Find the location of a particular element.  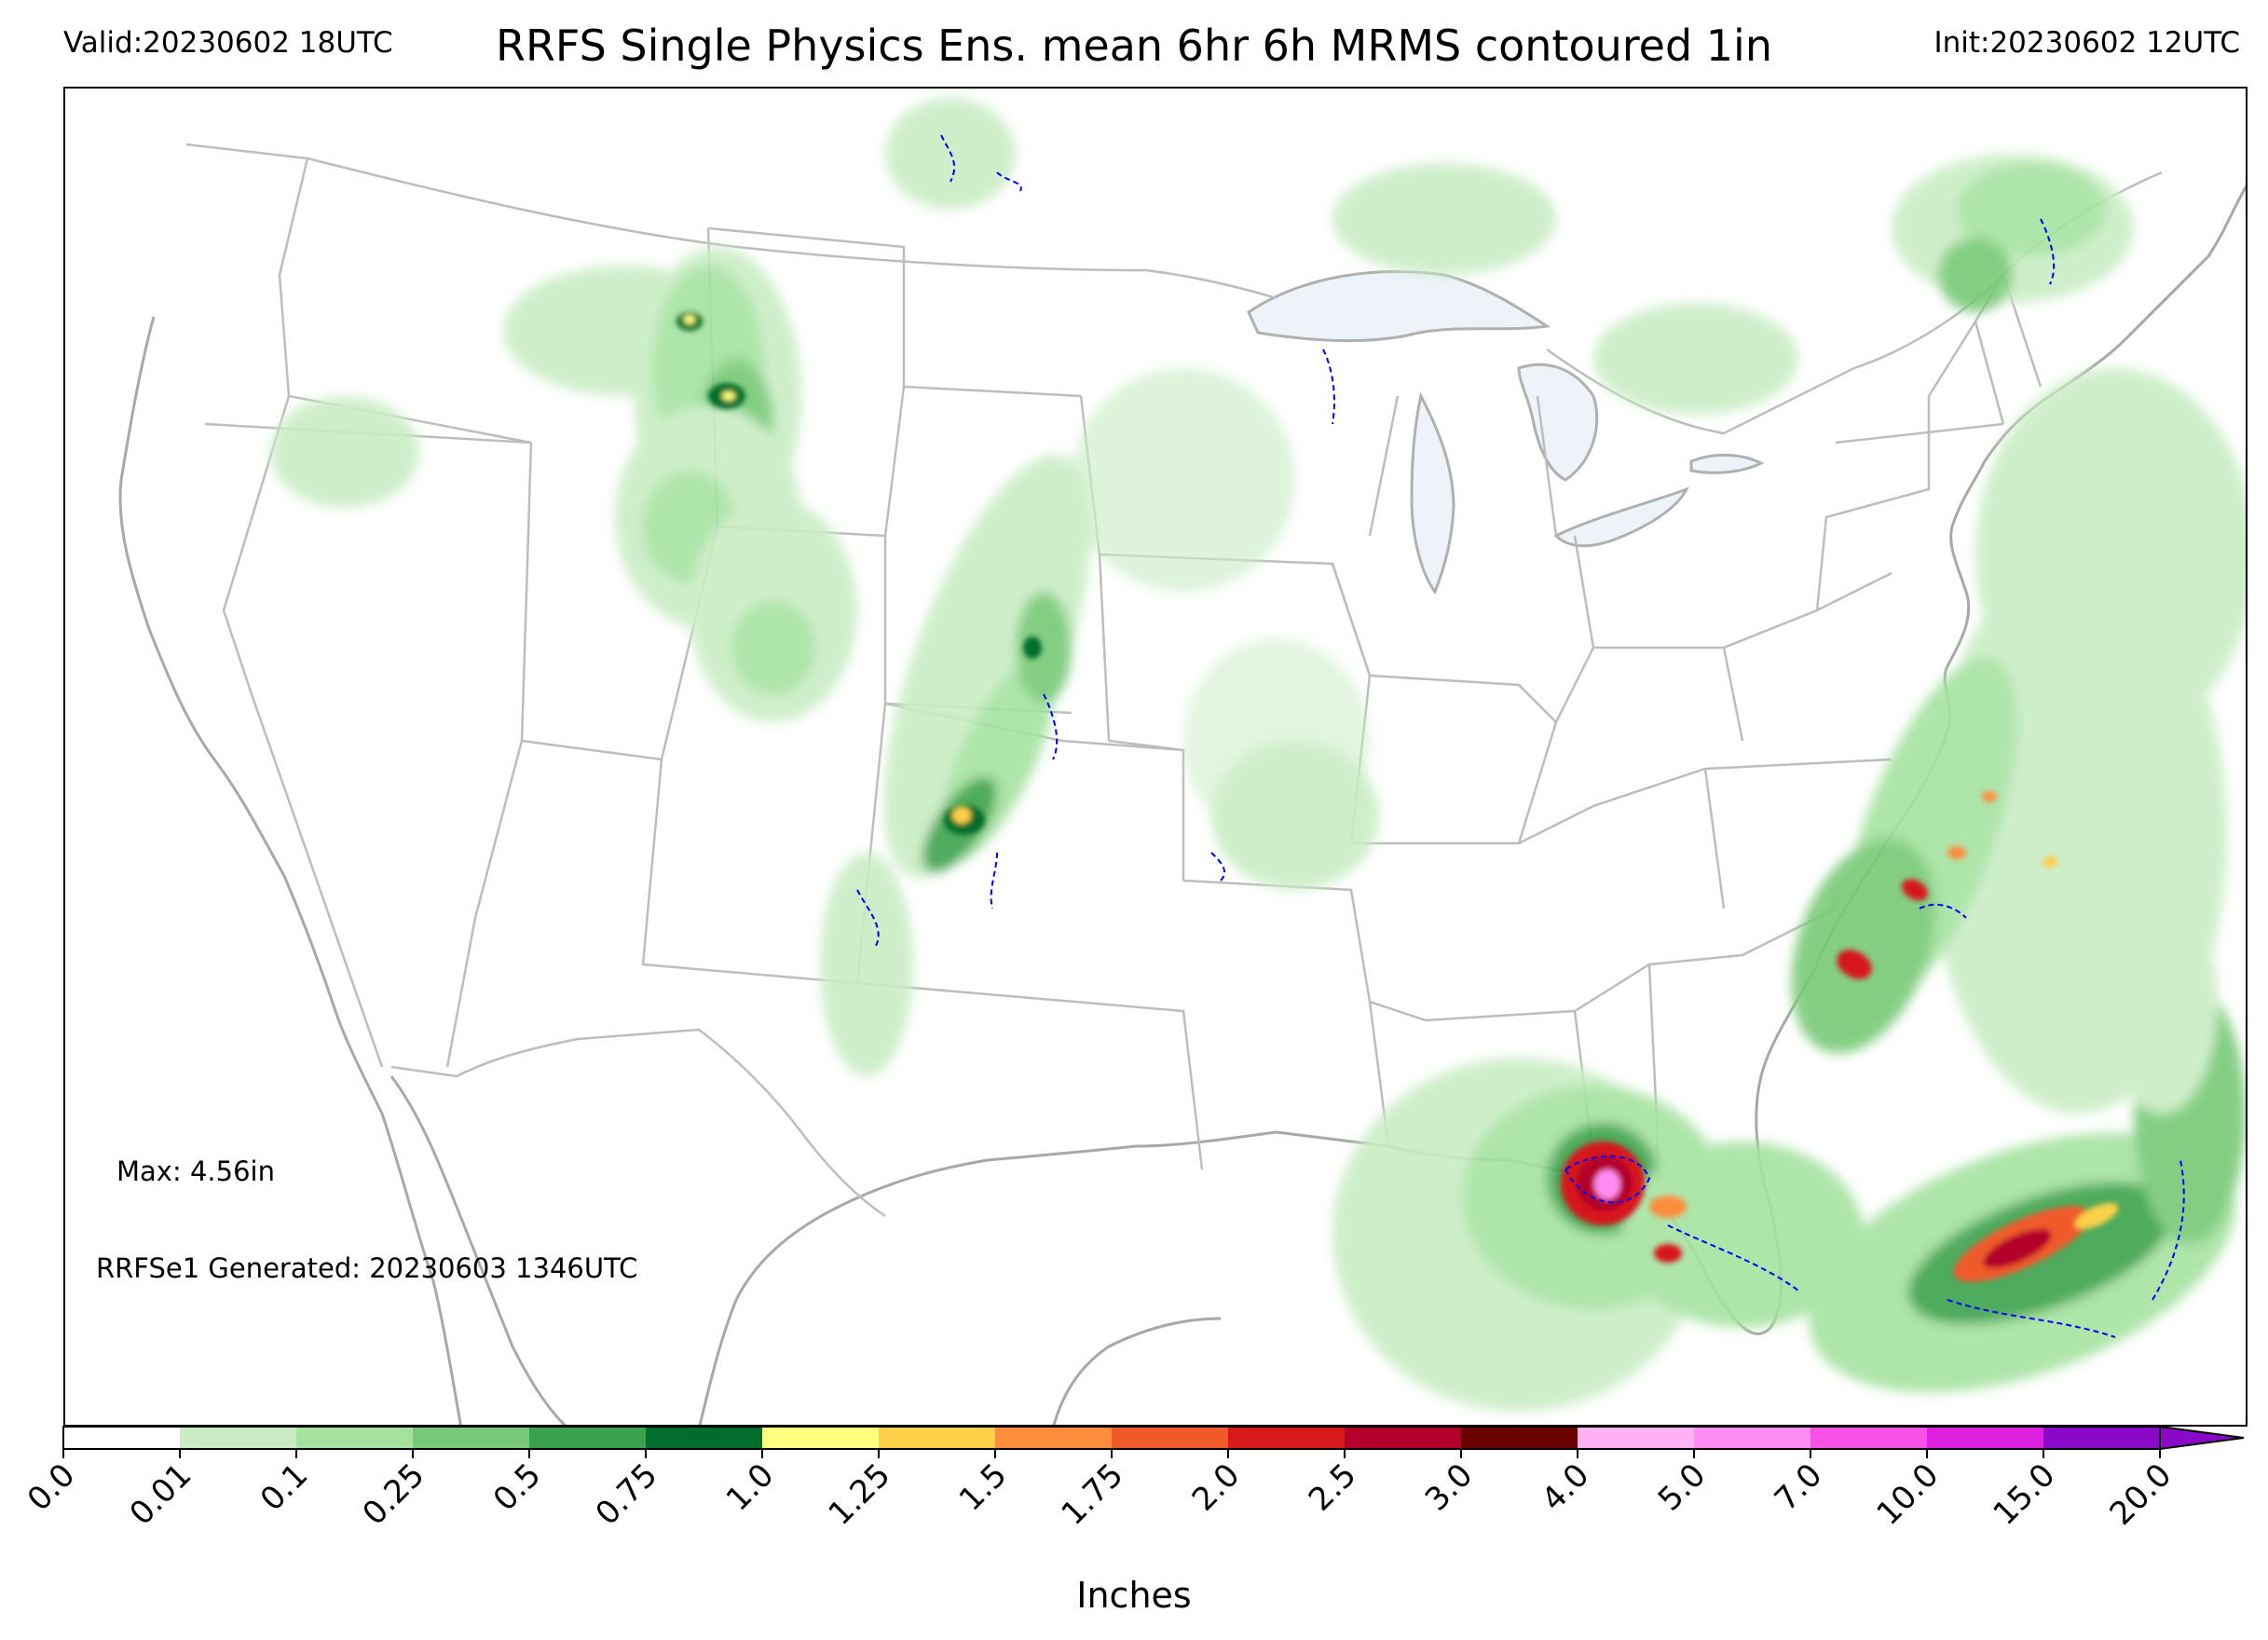

colorbar-tick-label: 0.25 is located at coordinates (394, 1494).